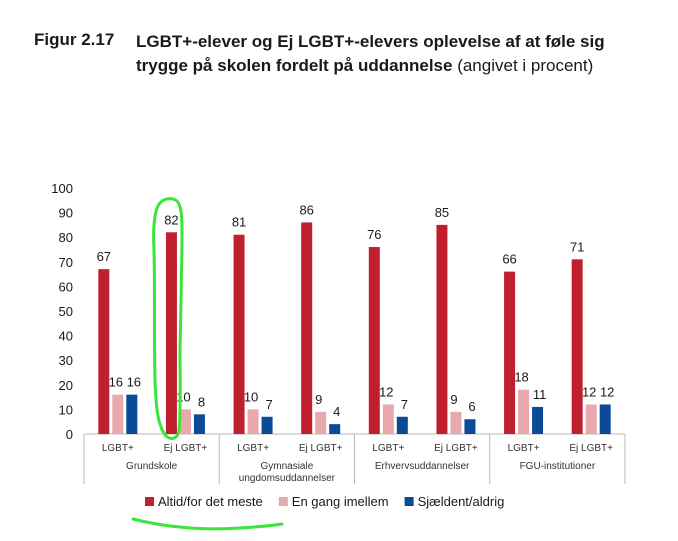 This screenshot has width=678, height=541. Describe the element at coordinates (69, 434) in the screenshot. I see `y-tick-label: 0` at that location.